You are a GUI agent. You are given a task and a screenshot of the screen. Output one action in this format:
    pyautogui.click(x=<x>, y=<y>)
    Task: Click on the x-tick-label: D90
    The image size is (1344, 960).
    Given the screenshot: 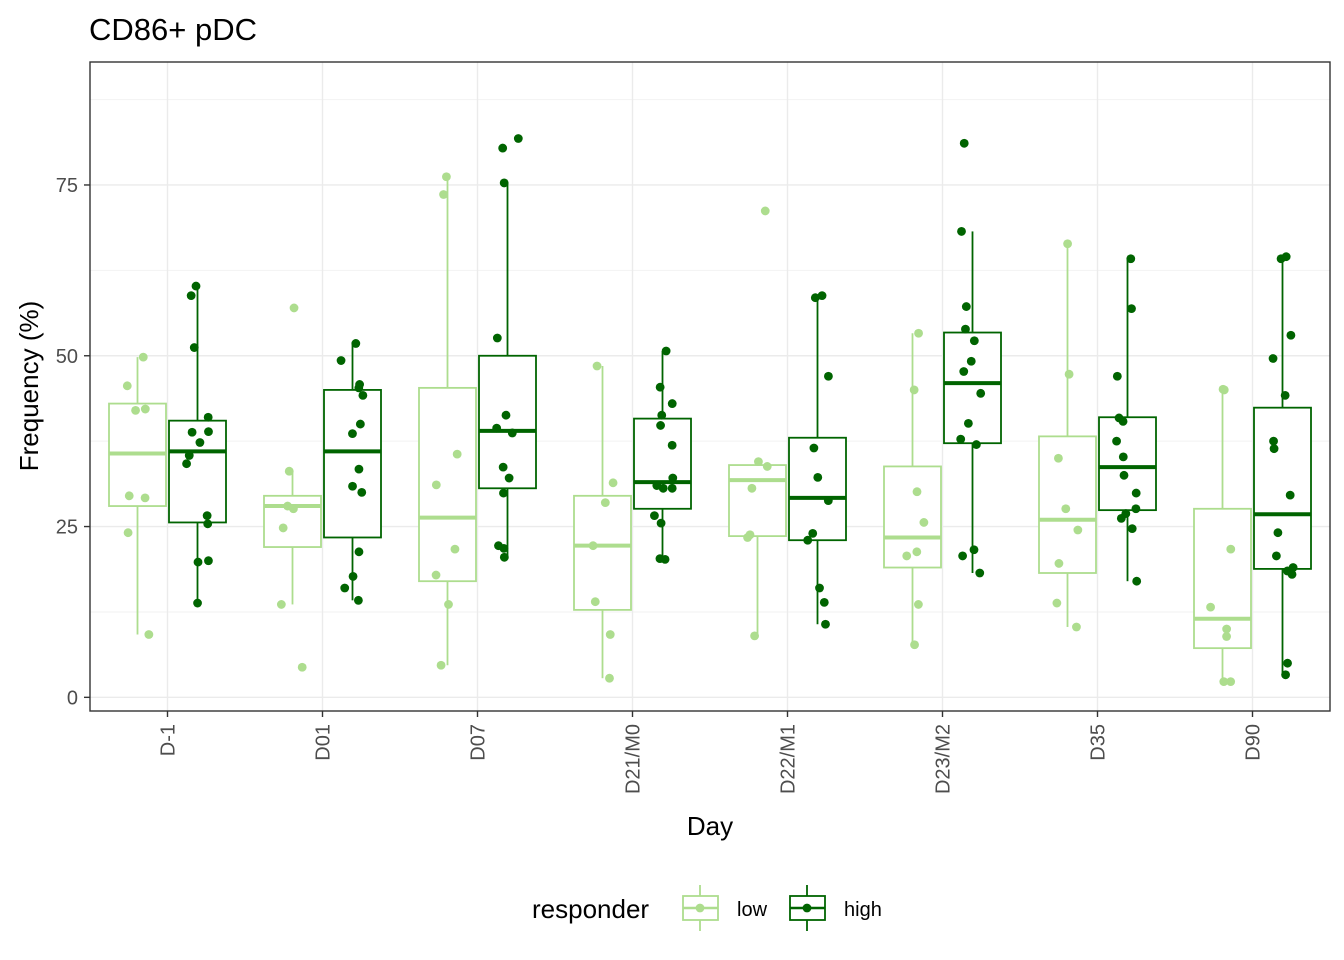 What is the action you would take?
    pyautogui.click(x=1254, y=742)
    